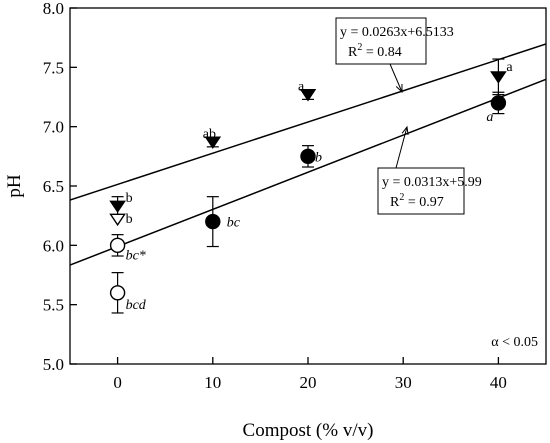  What do you see at coordinates (53, 305) in the screenshot?
I see `y-tick-label: 5.5` at bounding box center [53, 305].